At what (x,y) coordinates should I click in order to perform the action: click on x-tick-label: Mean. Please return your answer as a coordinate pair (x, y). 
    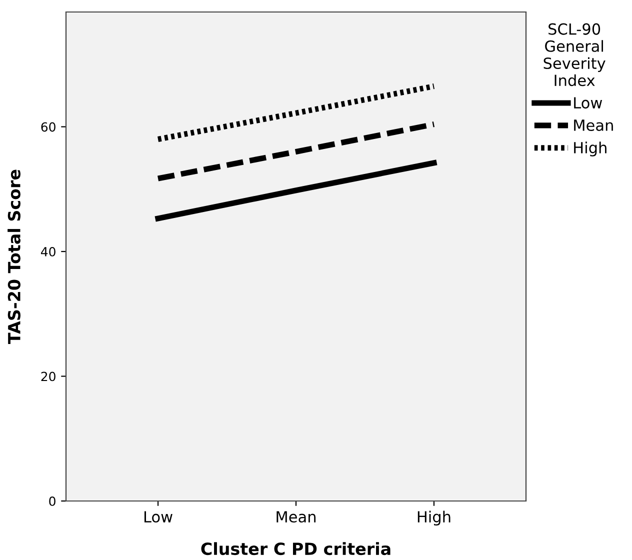
    Looking at the image, I should click on (296, 517).